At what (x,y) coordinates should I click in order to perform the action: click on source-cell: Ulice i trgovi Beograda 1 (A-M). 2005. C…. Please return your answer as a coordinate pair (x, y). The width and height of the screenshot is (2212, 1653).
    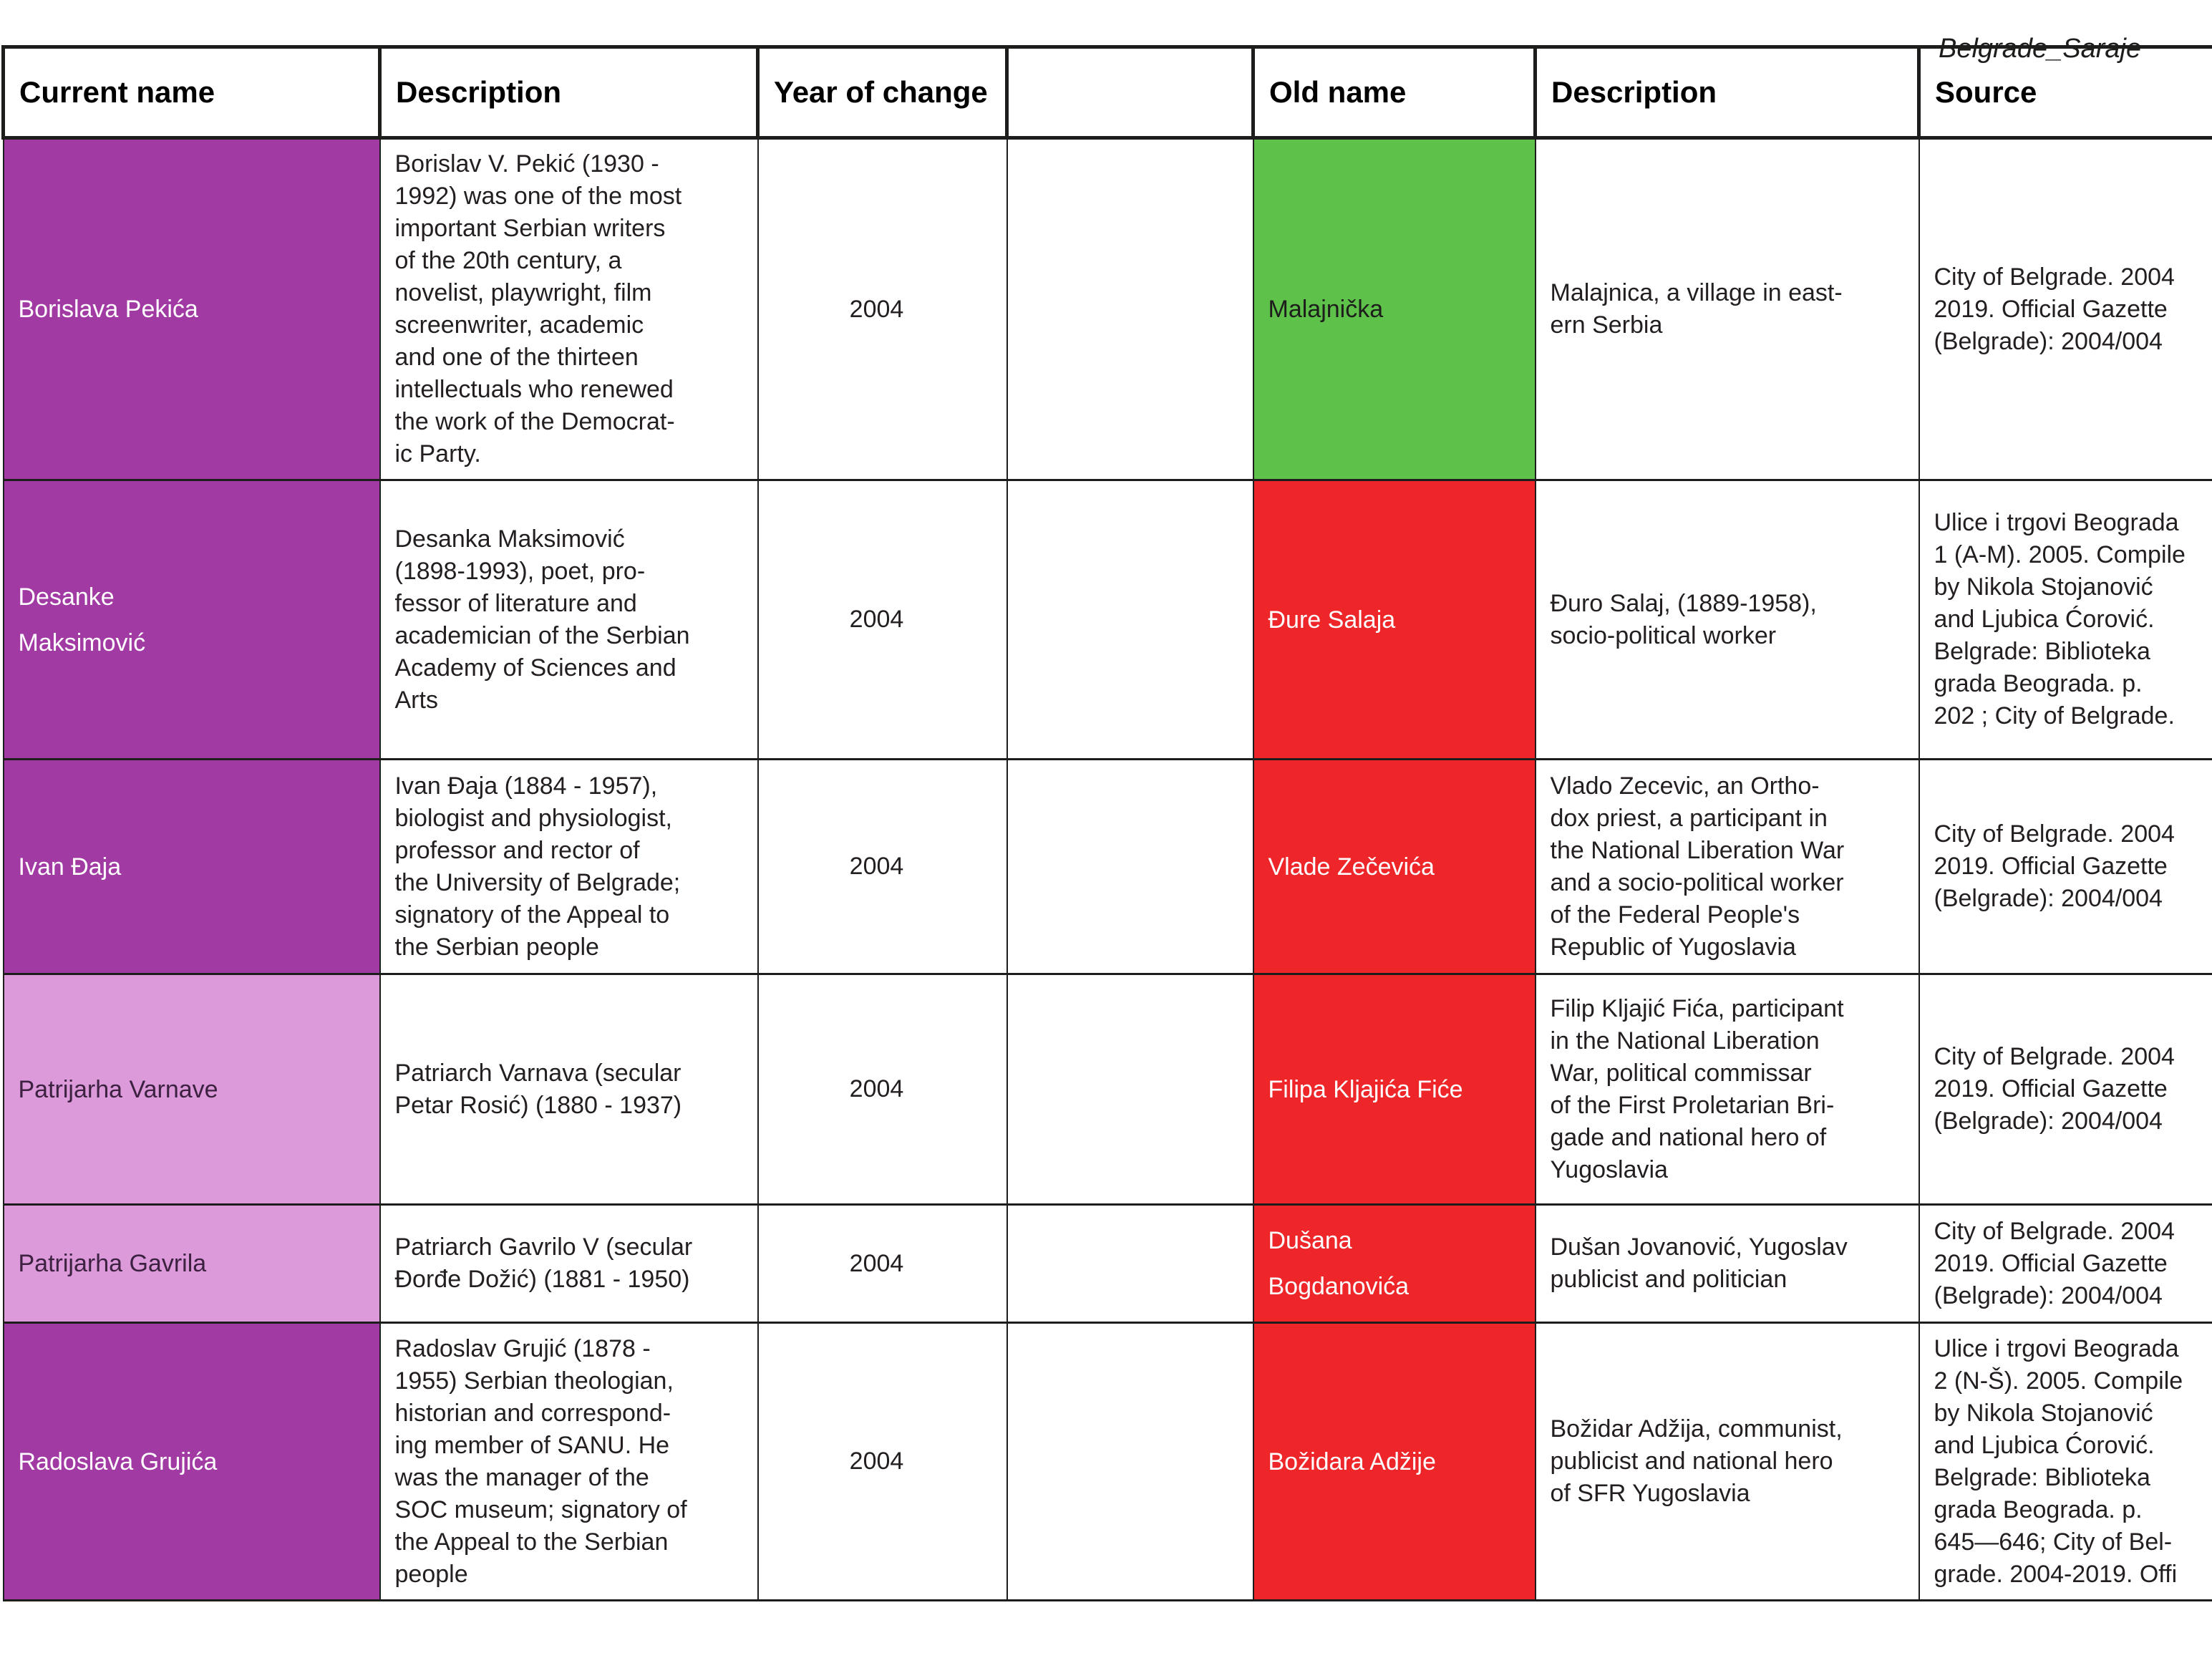
    Looking at the image, I should click on (2066, 620).